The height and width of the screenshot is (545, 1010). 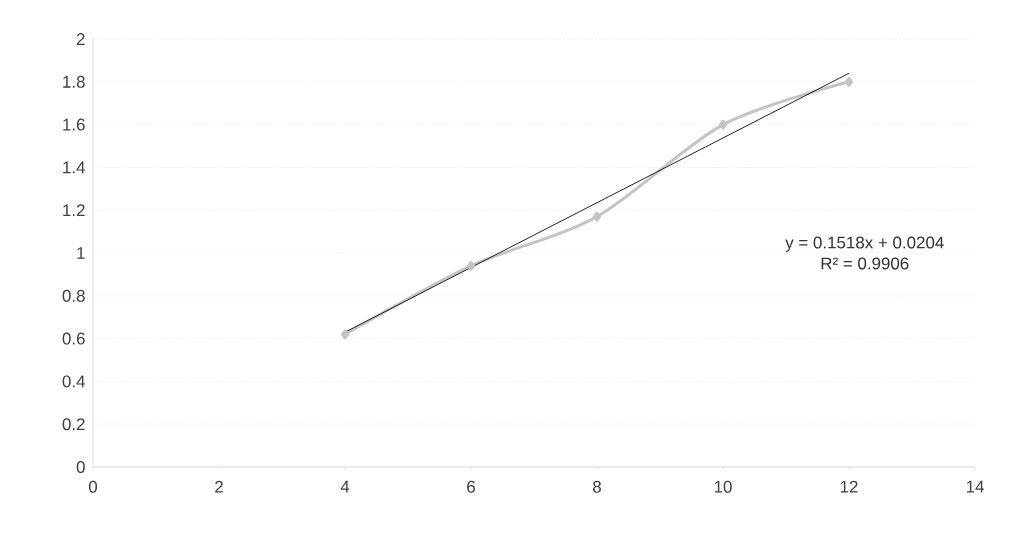 What do you see at coordinates (849, 486) in the screenshot?
I see `x-tick-label: 12` at bounding box center [849, 486].